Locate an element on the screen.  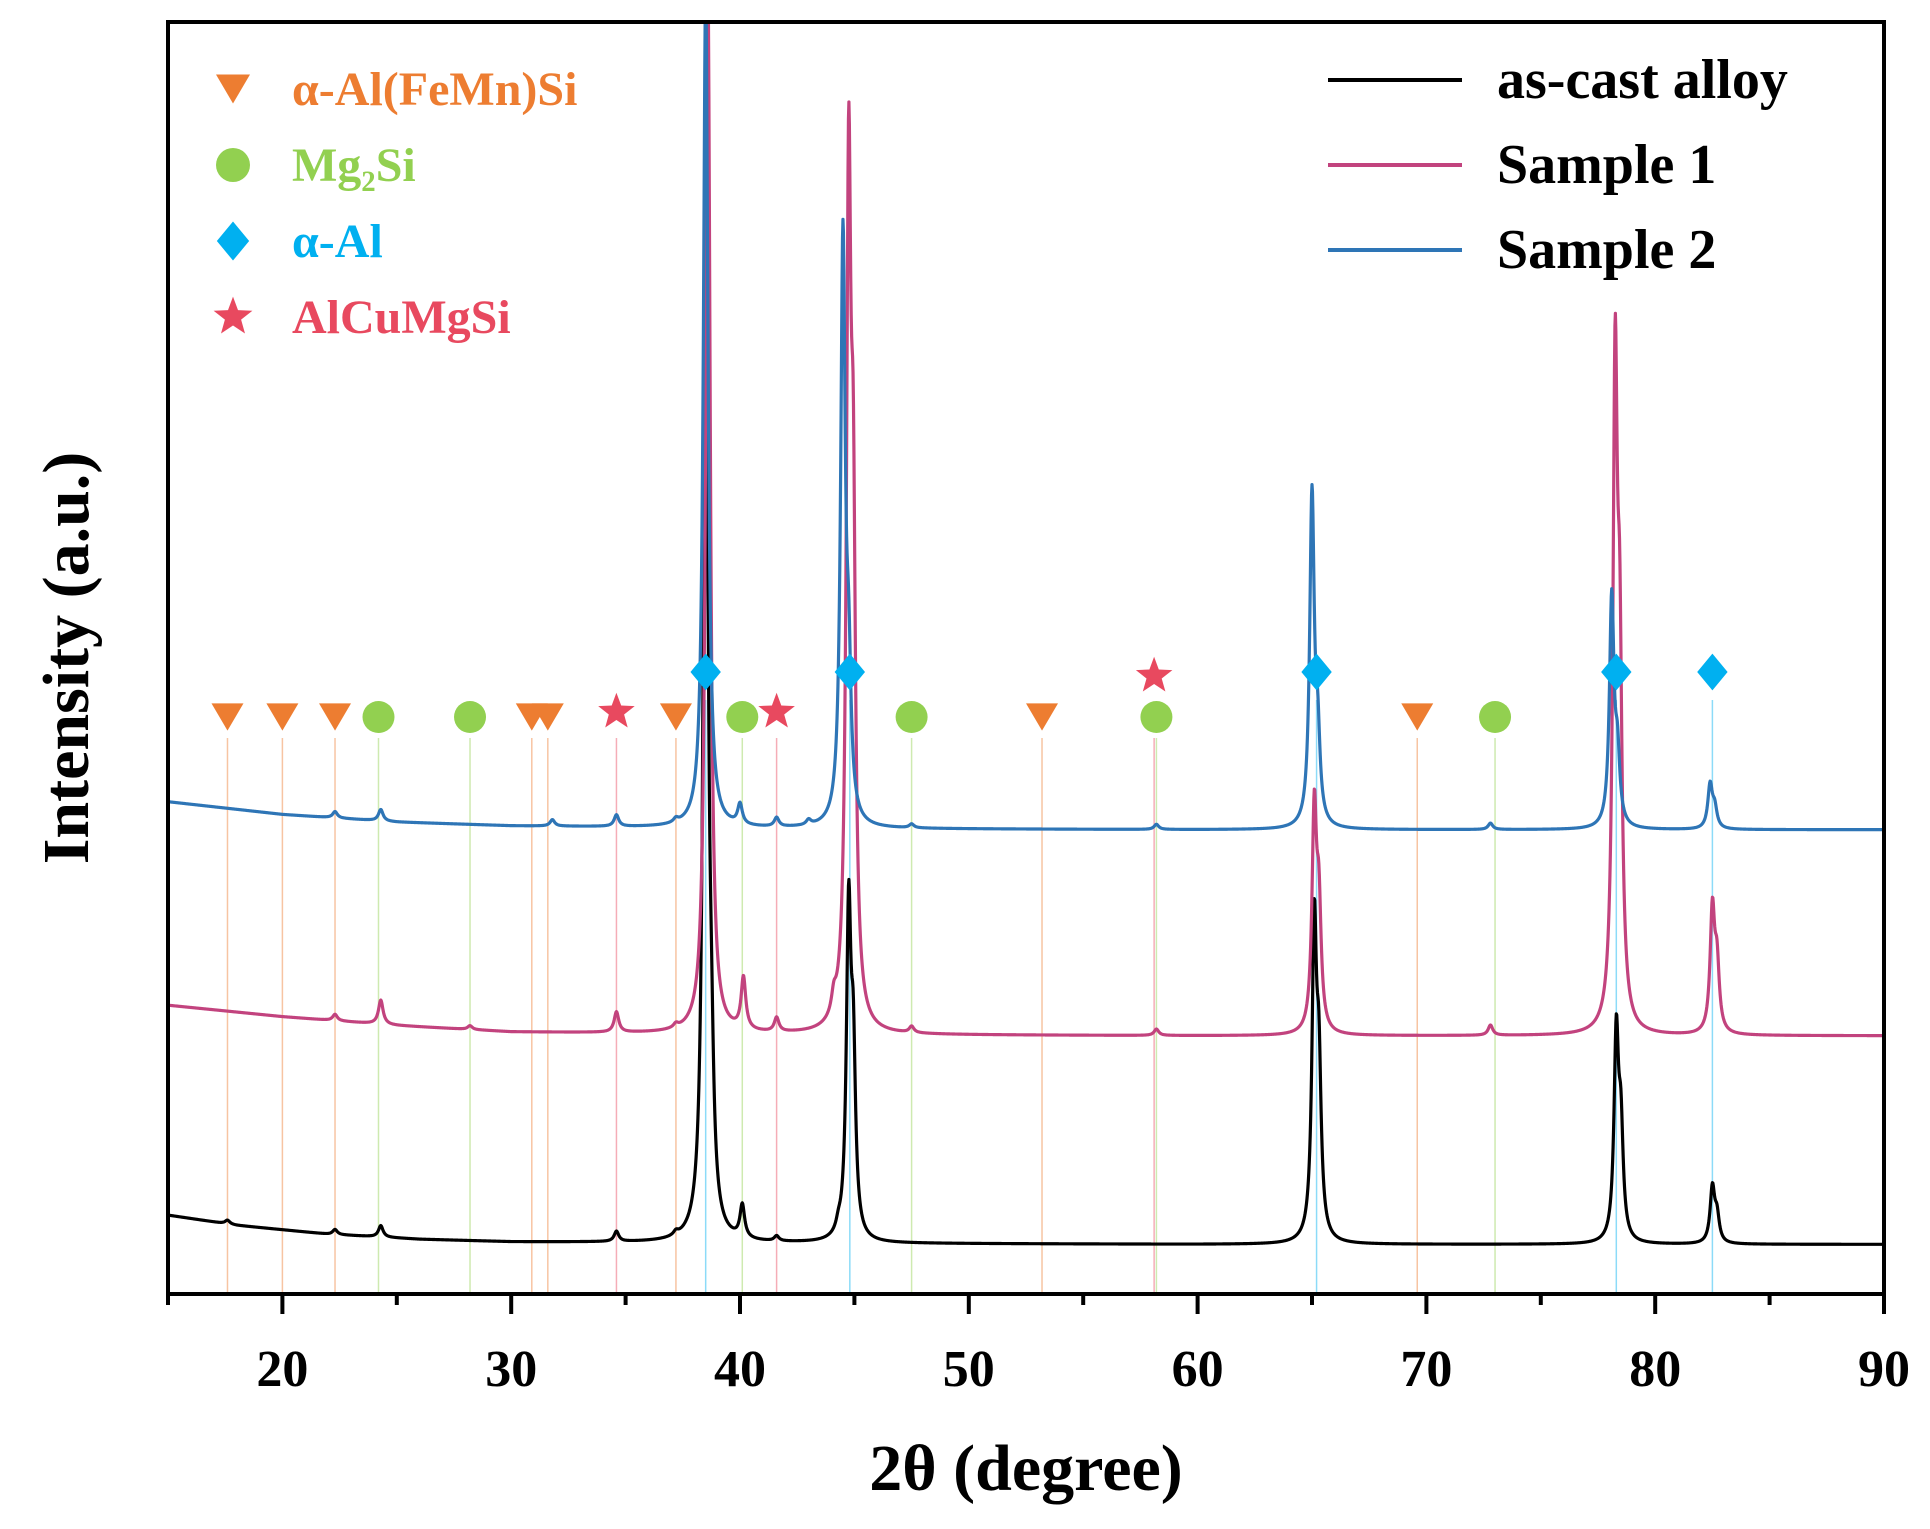
x-tick-label-90: 90 is located at coordinates (1884, 1369).